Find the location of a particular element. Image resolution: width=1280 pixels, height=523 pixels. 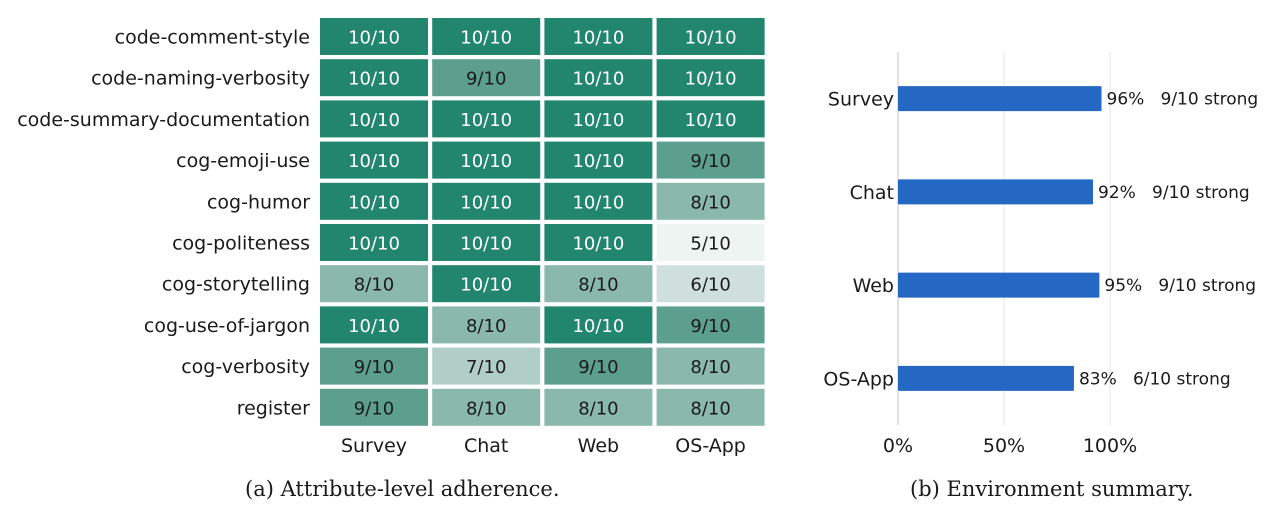

bar-annotation: 92% 9/10 strong is located at coordinates (1174, 193).